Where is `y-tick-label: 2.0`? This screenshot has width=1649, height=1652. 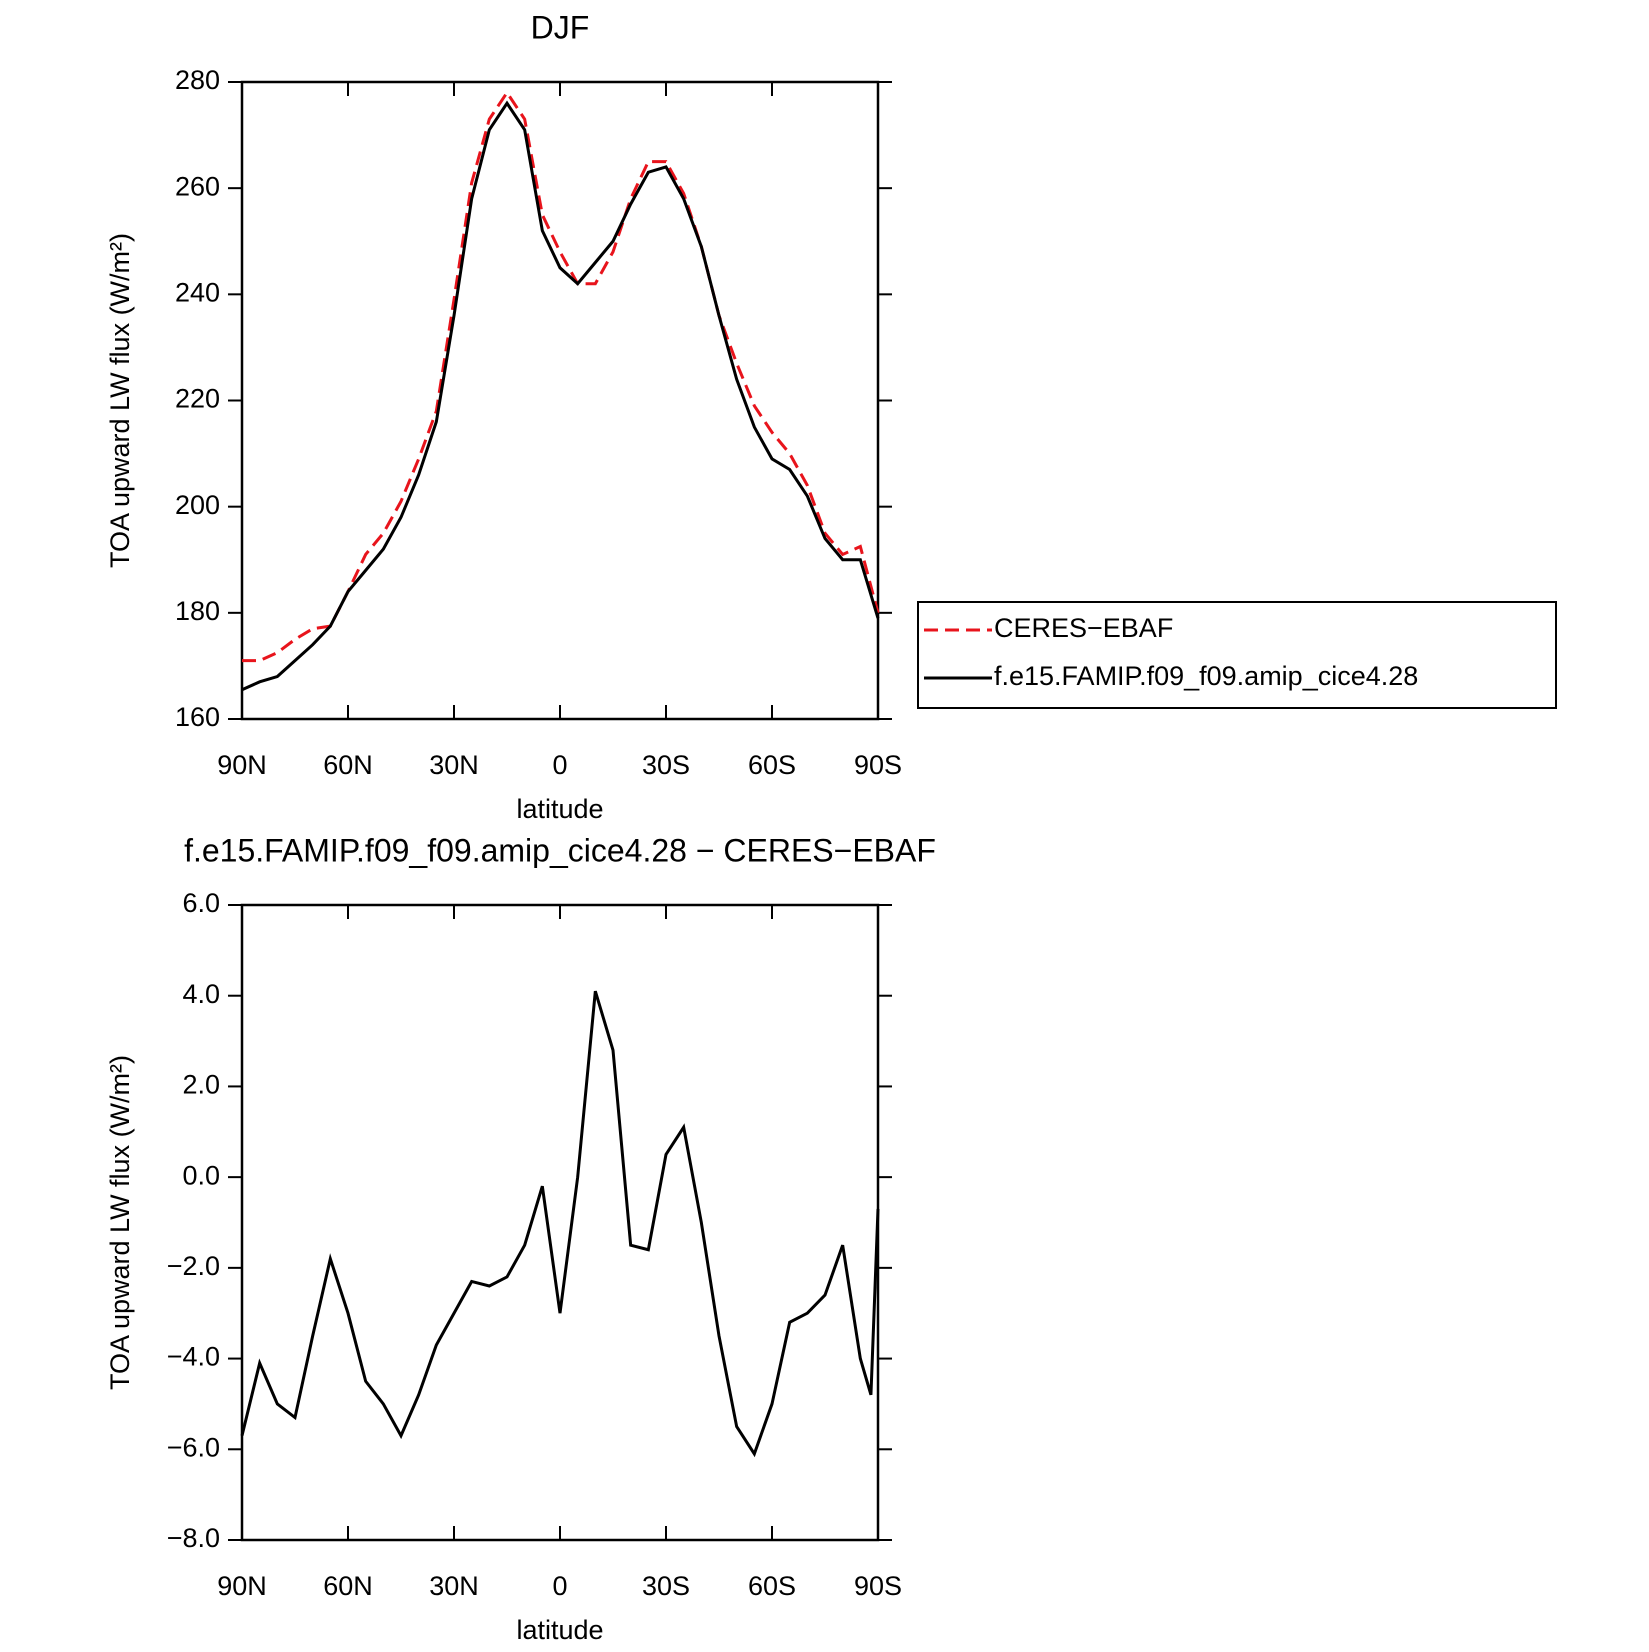 y-tick-label: 2.0 is located at coordinates (201, 1085).